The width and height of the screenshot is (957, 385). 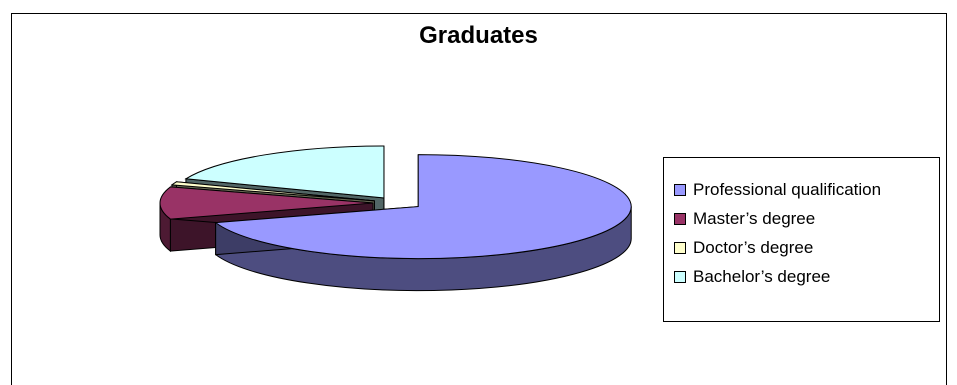 I want to click on pie-slice-master, so click(x=266, y=203).